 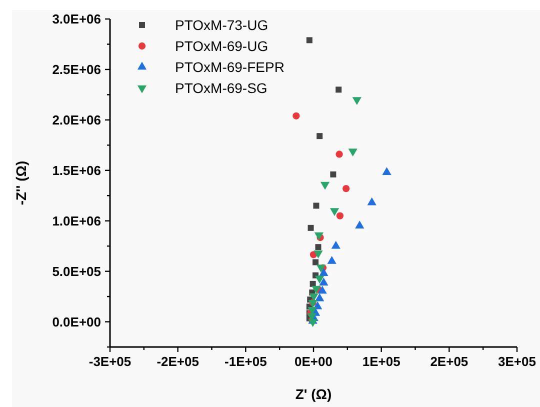 What do you see at coordinates (76, 70) in the screenshot?
I see `y-tick-label: 2.5E+06` at bounding box center [76, 70].